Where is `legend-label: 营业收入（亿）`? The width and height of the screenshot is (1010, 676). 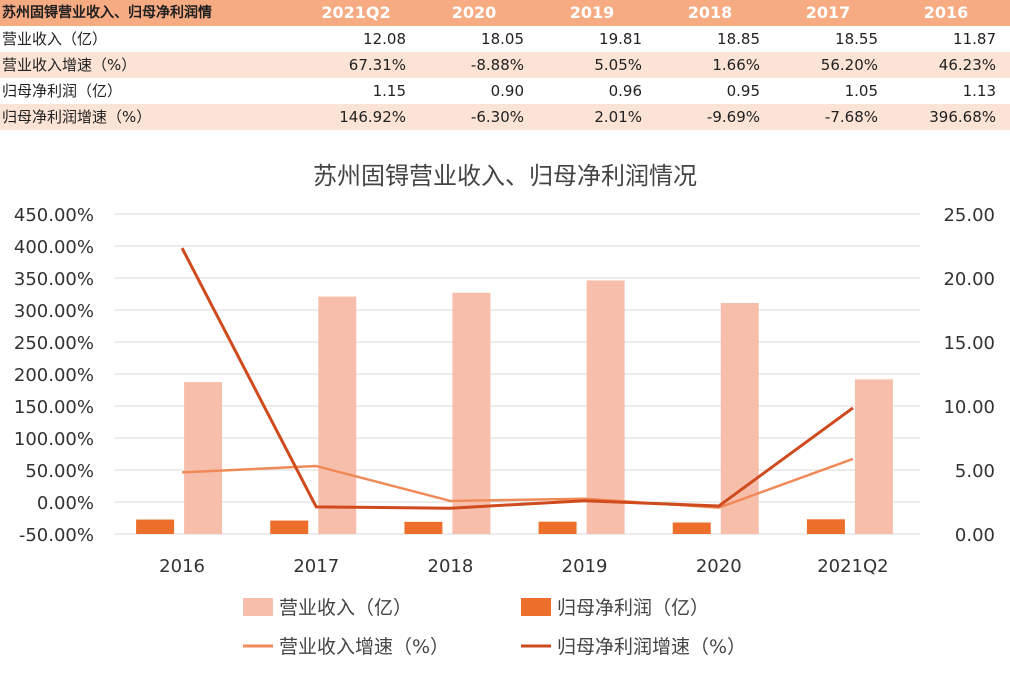
legend-label: 营业收入（亿） is located at coordinates (345, 608).